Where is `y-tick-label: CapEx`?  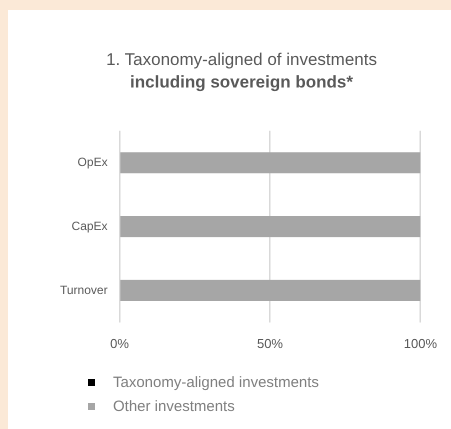
y-tick-label: CapEx is located at coordinates (90, 225).